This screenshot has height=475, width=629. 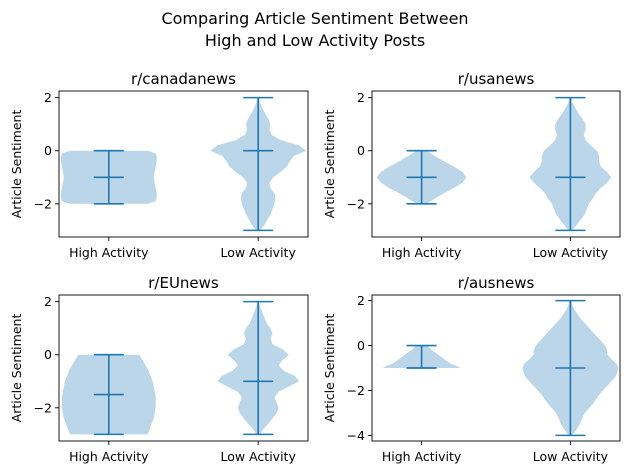 What do you see at coordinates (496, 164) in the screenshot?
I see `axes-frame-usanews` at bounding box center [496, 164].